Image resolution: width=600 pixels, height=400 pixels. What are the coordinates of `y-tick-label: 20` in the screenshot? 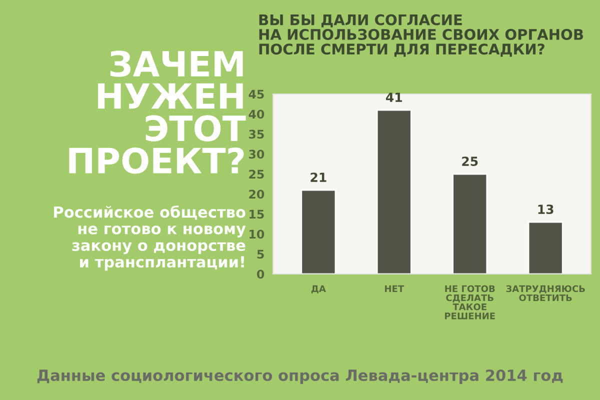 It's located at (256, 194).